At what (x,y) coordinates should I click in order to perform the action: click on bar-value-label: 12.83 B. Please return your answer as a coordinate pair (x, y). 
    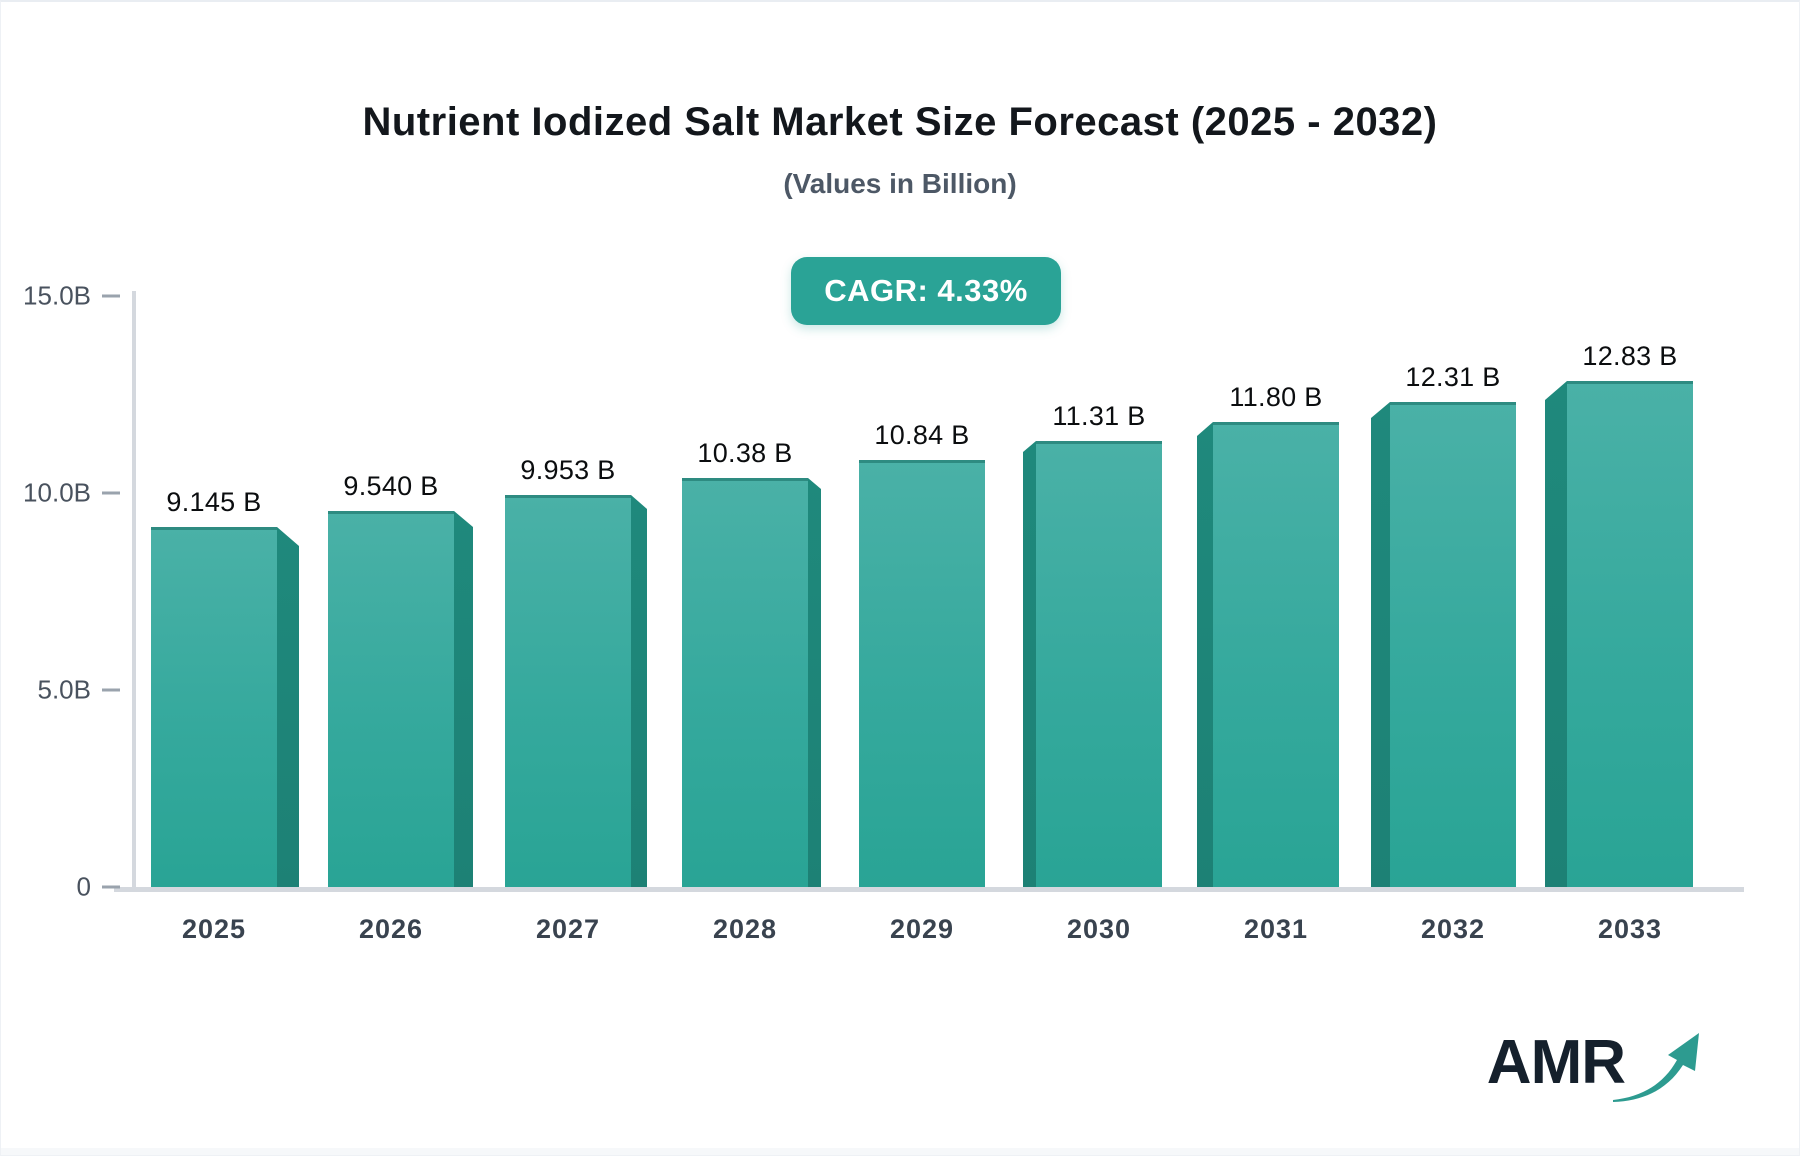
    Looking at the image, I should click on (1630, 356).